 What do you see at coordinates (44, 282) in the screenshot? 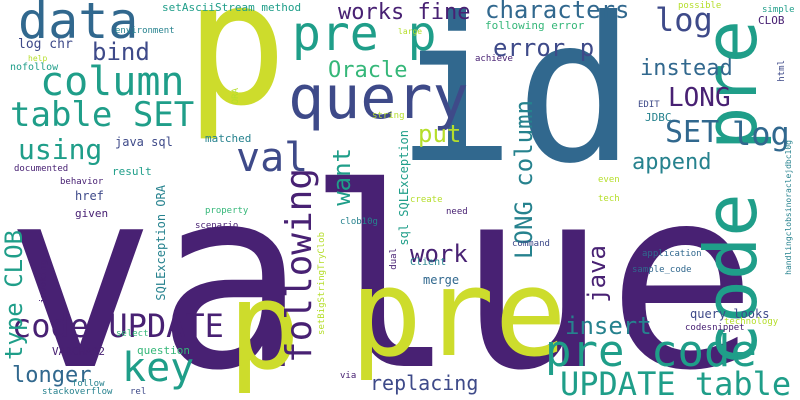
I see `word-invoking: invoking` at bounding box center [44, 282].